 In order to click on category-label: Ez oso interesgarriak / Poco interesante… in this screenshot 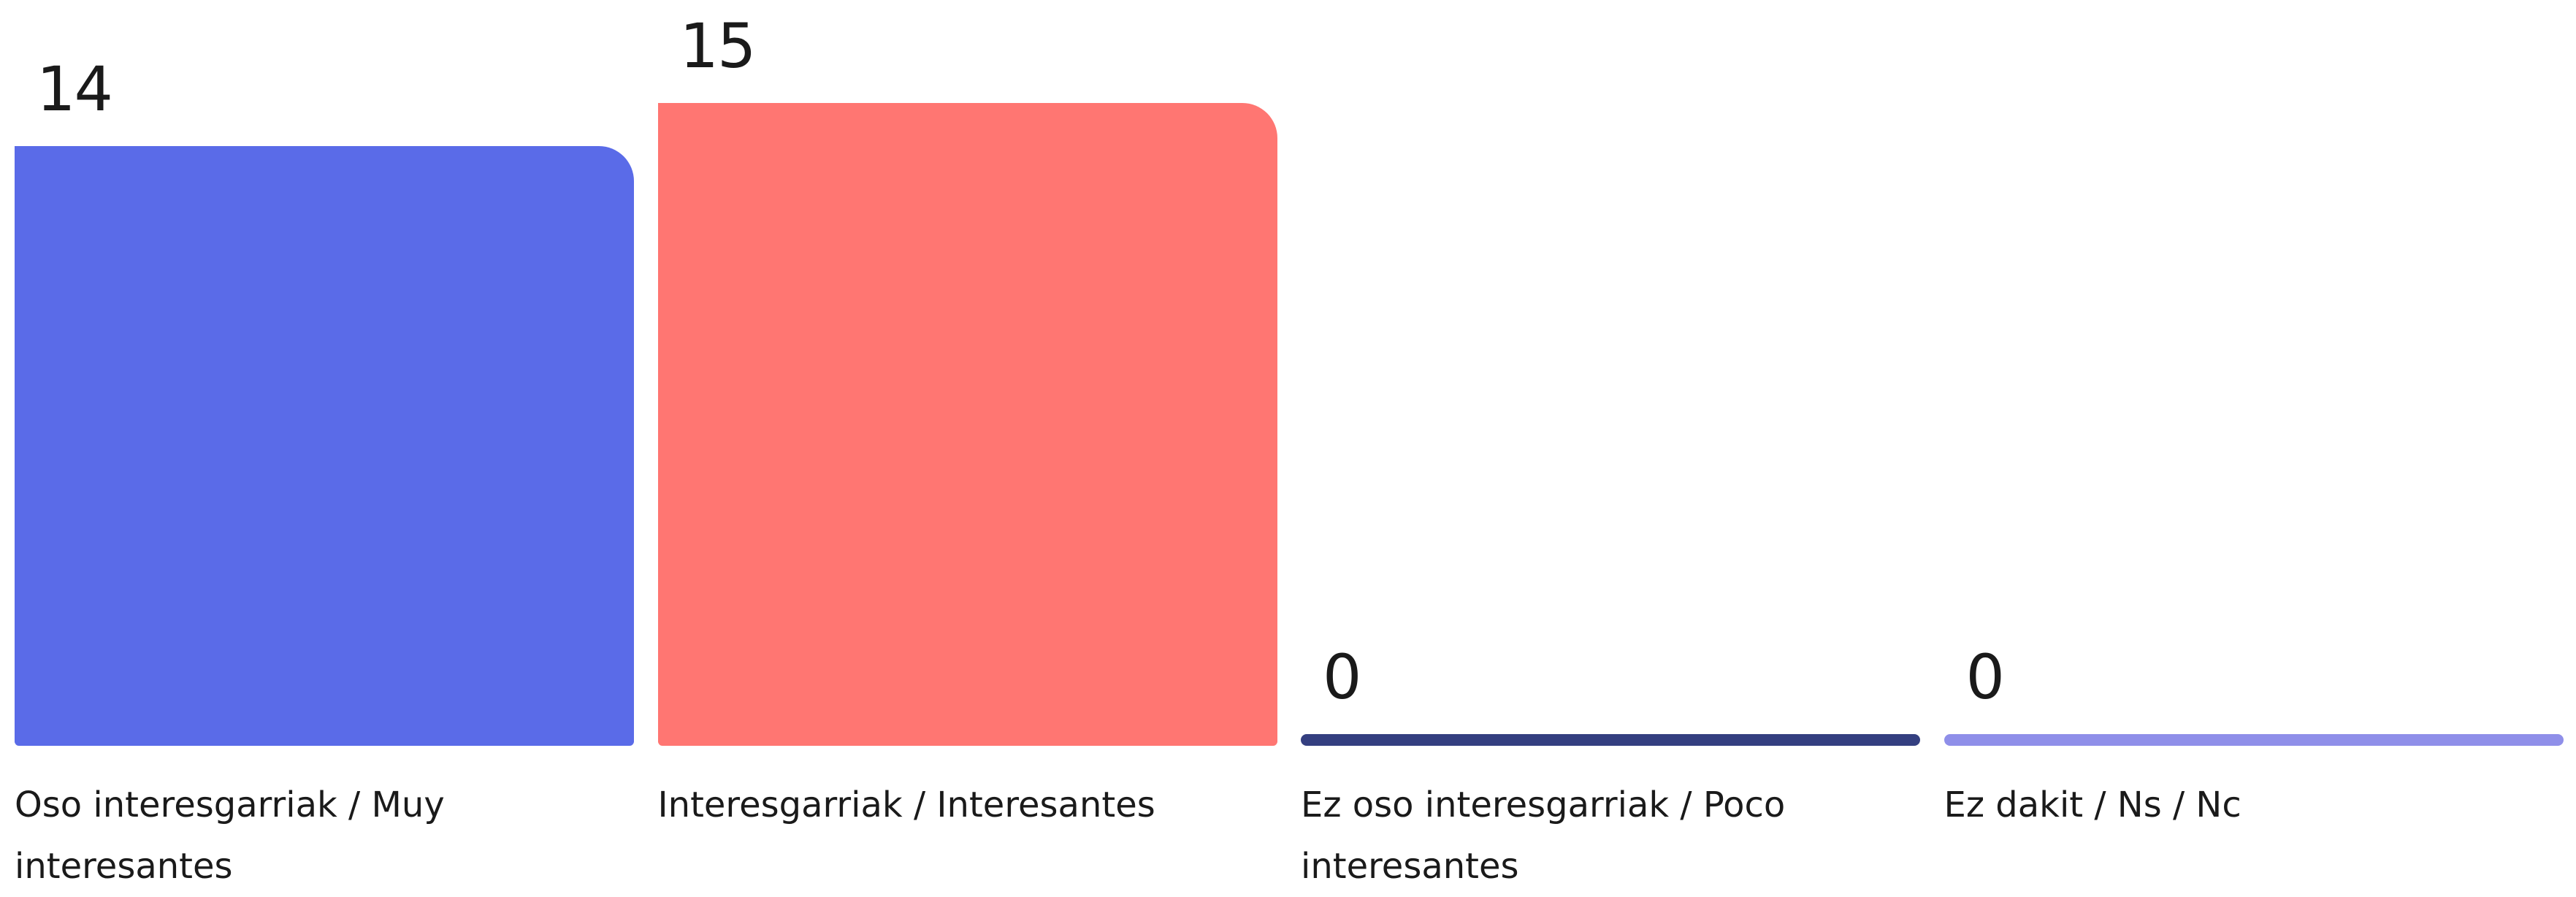, I will do `click(1543, 836)`.